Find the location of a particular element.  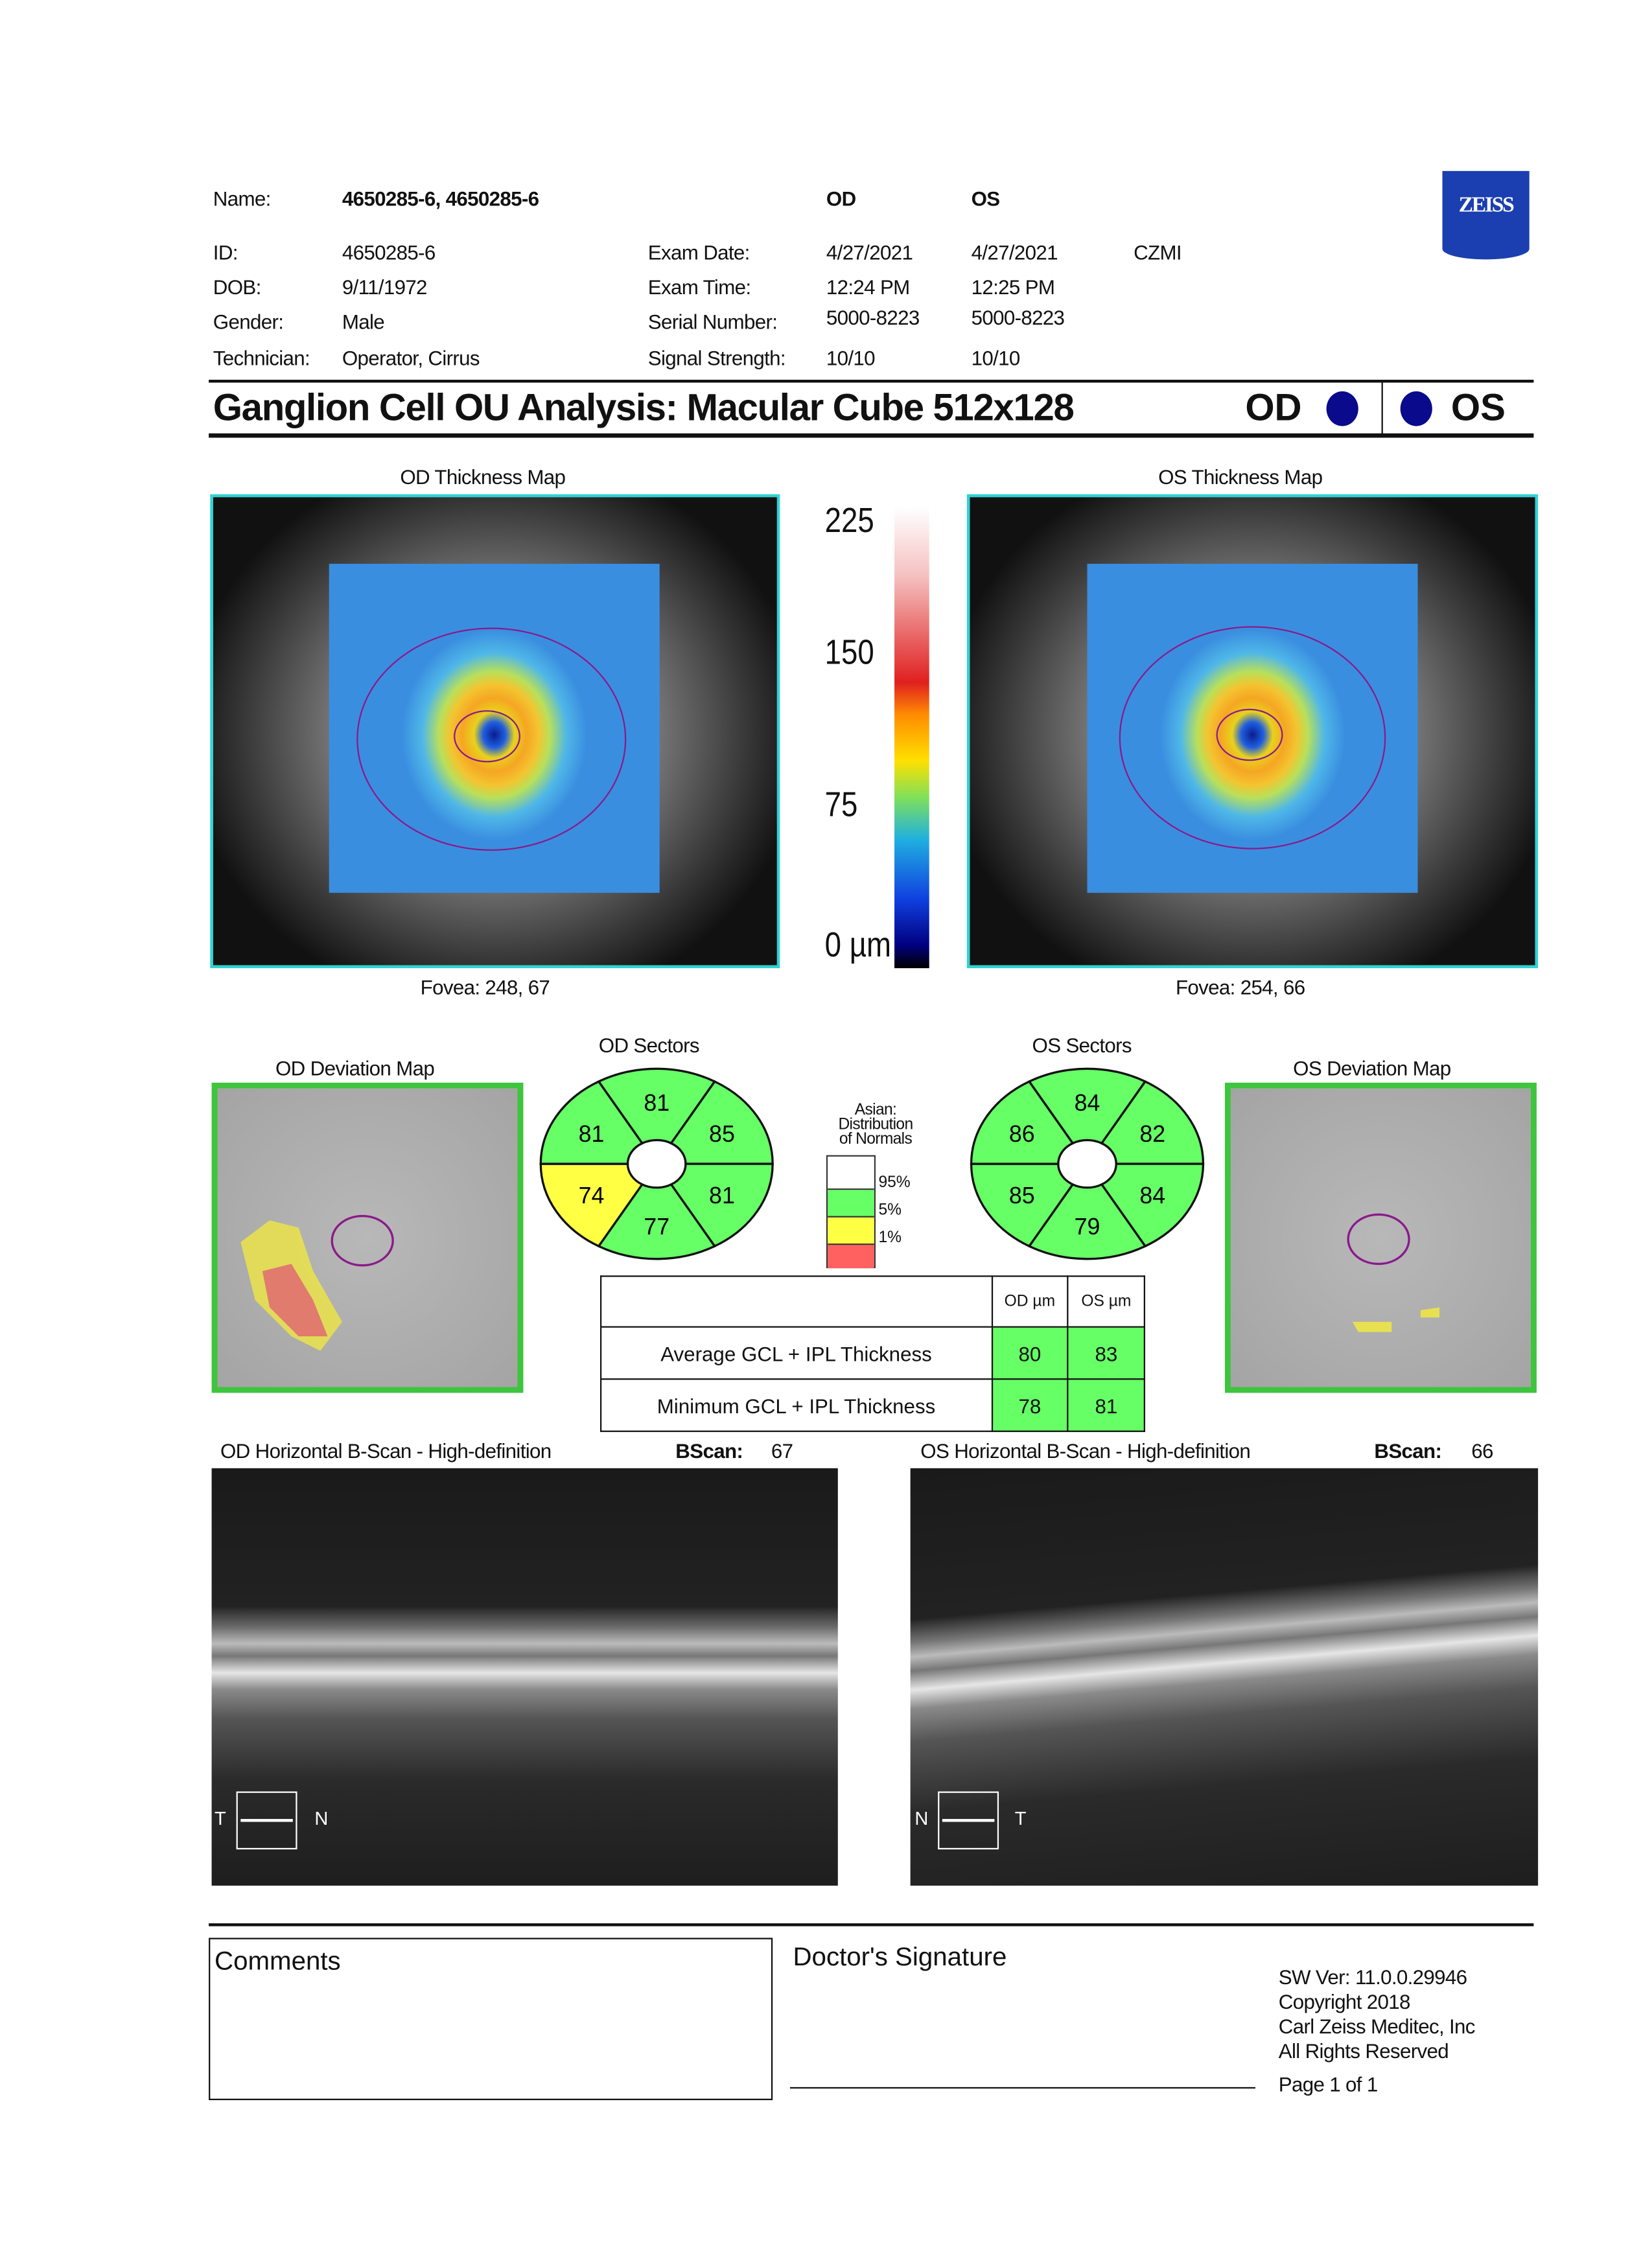

serial-od: 5000-8223 is located at coordinates (873, 317).